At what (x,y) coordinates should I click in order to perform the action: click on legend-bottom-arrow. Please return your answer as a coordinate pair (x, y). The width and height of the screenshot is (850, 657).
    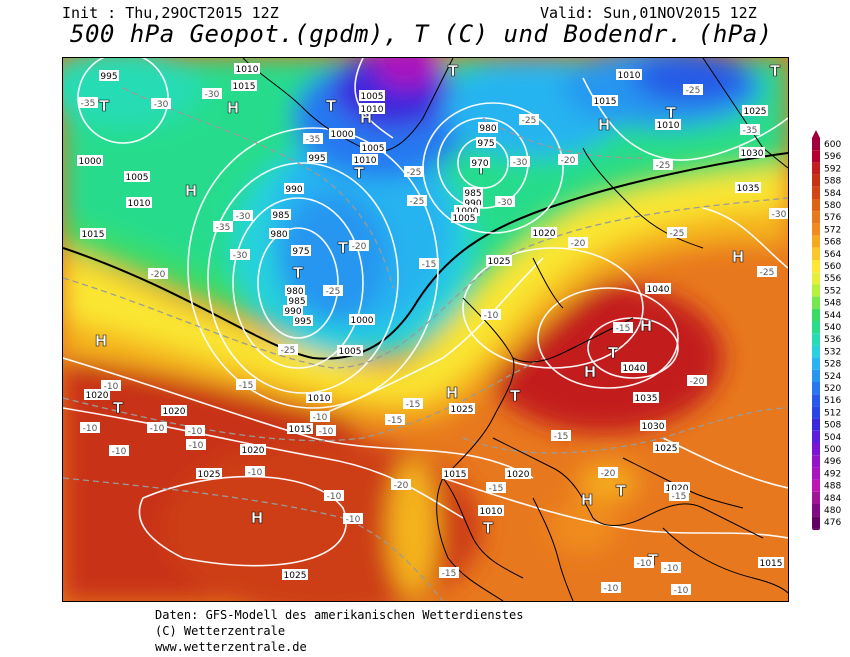
    Looking at the image, I should click on (816, 529).